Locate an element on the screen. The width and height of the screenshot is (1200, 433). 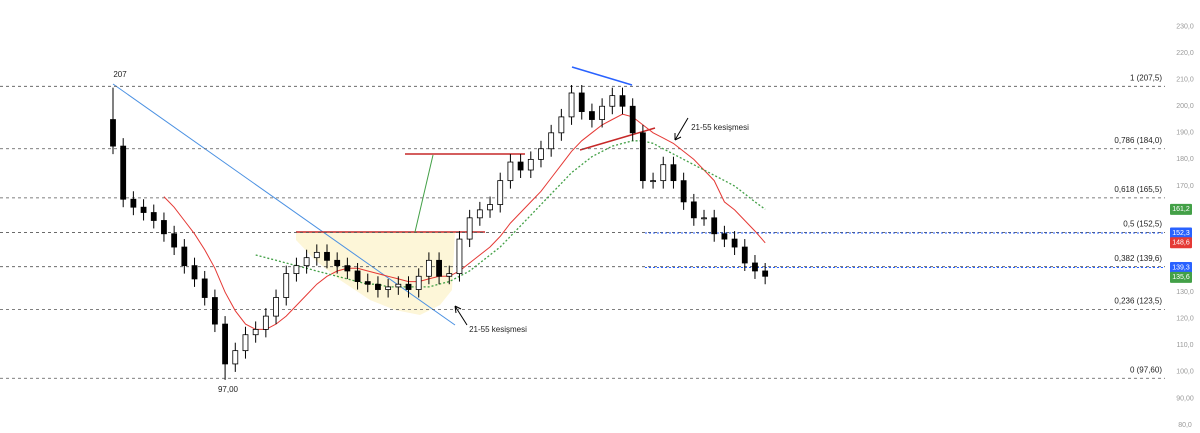
annotation: 97,00 is located at coordinates (228, 389).